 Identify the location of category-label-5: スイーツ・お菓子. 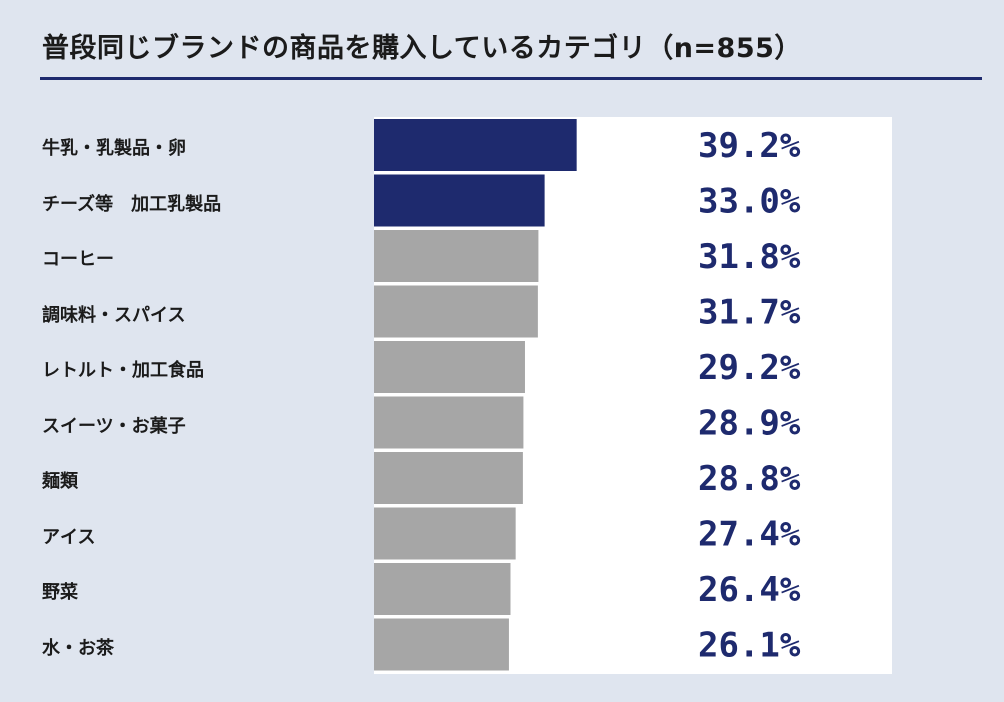
(114, 426).